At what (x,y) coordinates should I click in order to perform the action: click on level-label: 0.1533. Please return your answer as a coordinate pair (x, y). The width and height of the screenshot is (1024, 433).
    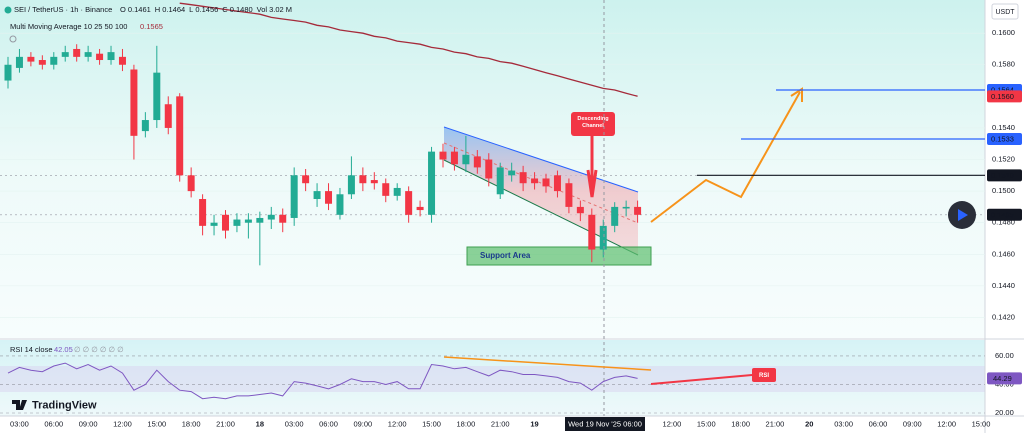
    Looking at the image, I should click on (1002, 138).